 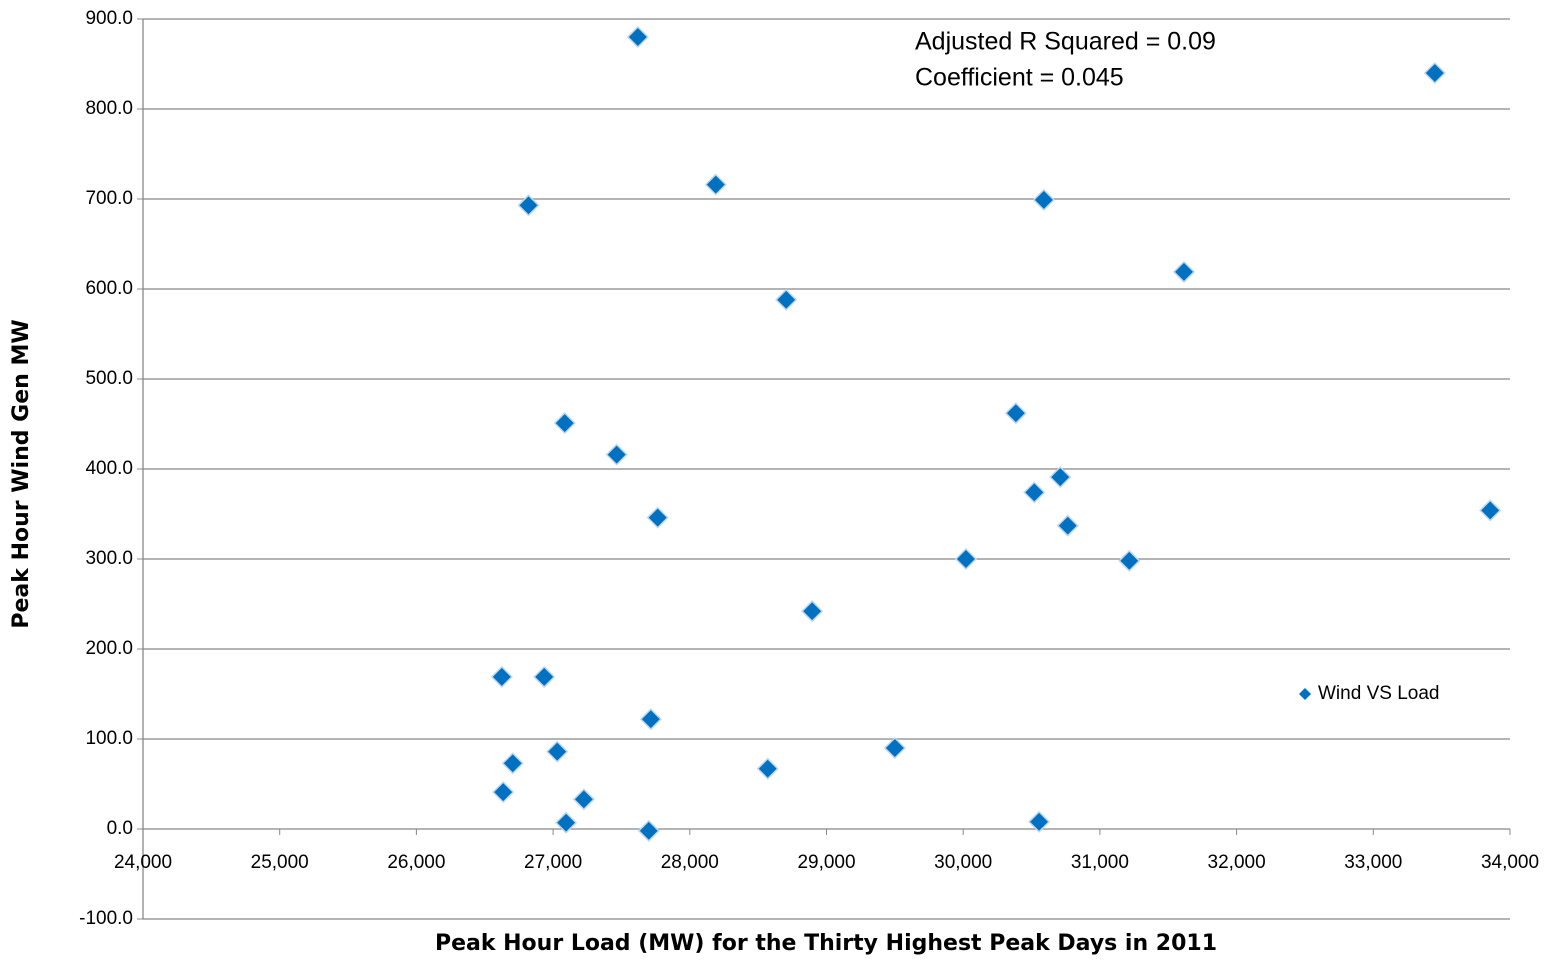 I want to click on x-tick-label: 34,000, so click(x=1510, y=862).